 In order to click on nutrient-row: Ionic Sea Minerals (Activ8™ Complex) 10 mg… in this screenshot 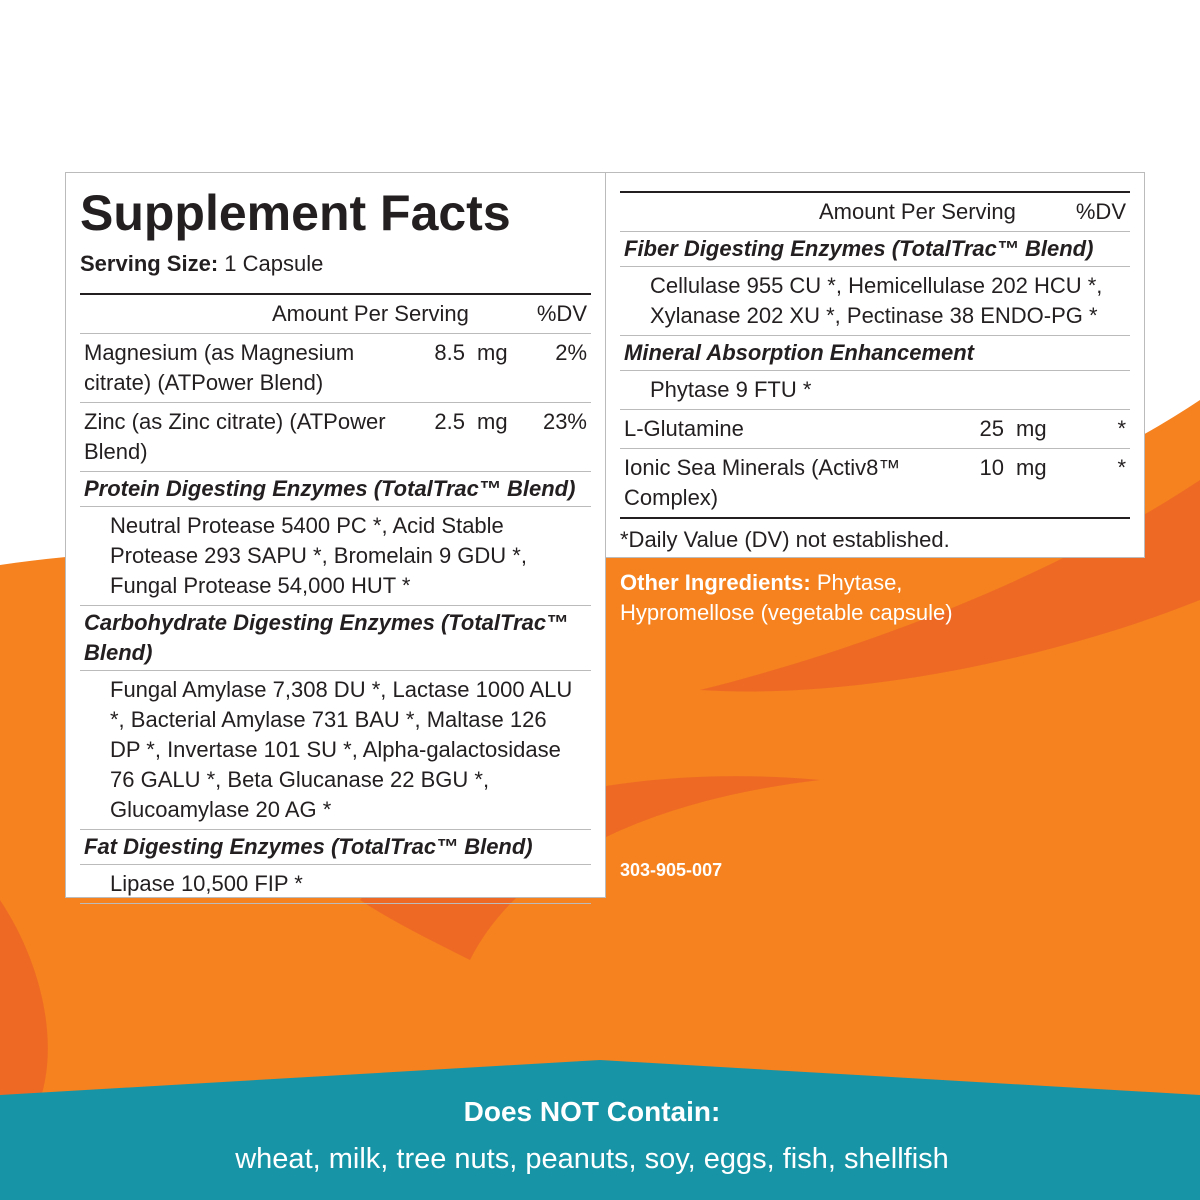, I will do `click(875, 483)`.